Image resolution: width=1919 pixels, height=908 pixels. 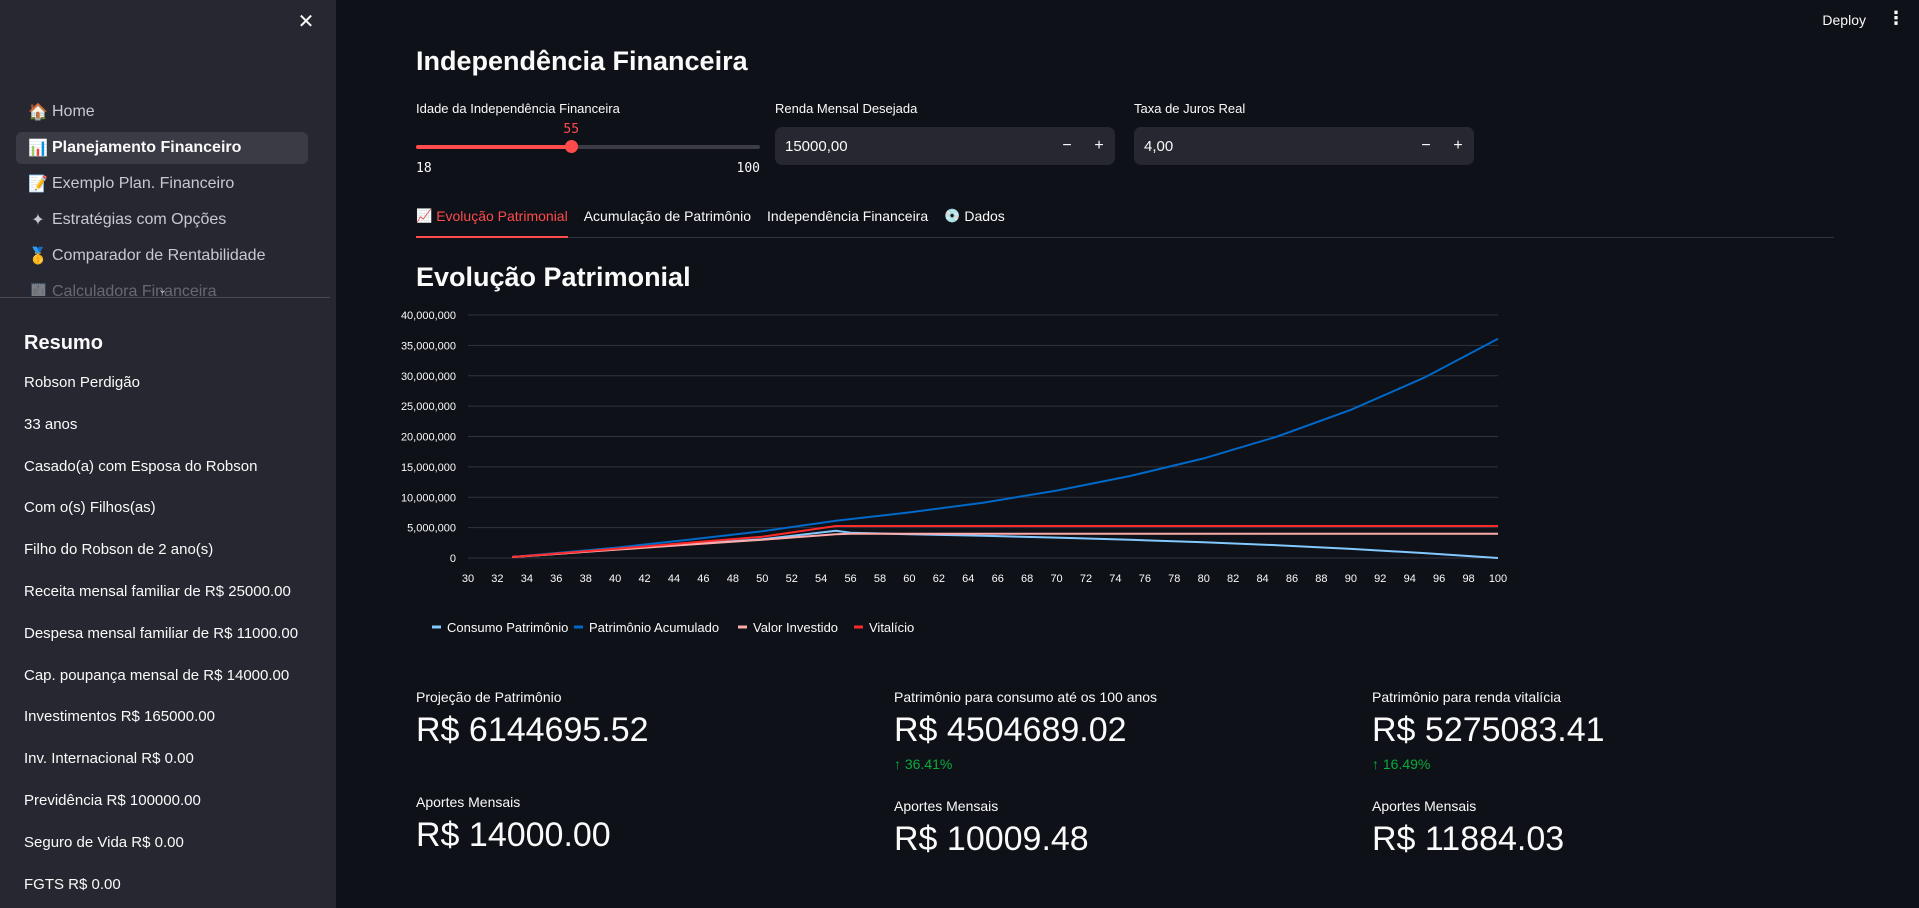 I want to click on y-tick-label: 15,000,000, so click(x=428, y=468).